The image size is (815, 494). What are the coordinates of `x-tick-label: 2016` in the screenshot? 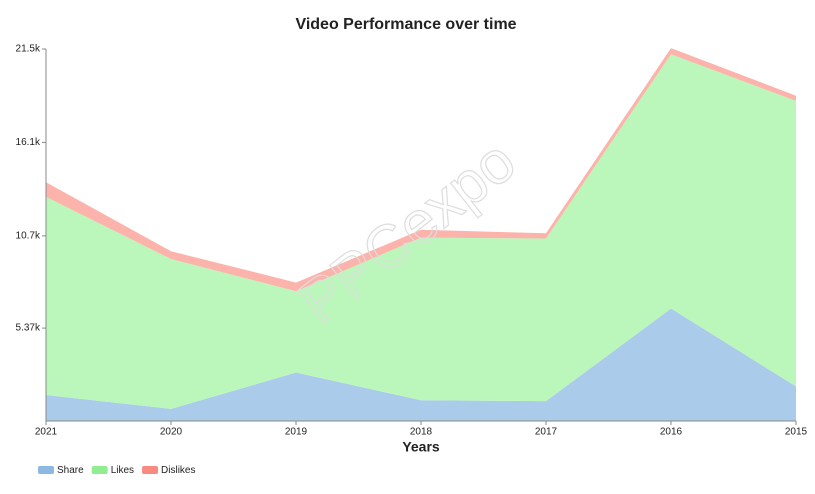 It's located at (671, 432).